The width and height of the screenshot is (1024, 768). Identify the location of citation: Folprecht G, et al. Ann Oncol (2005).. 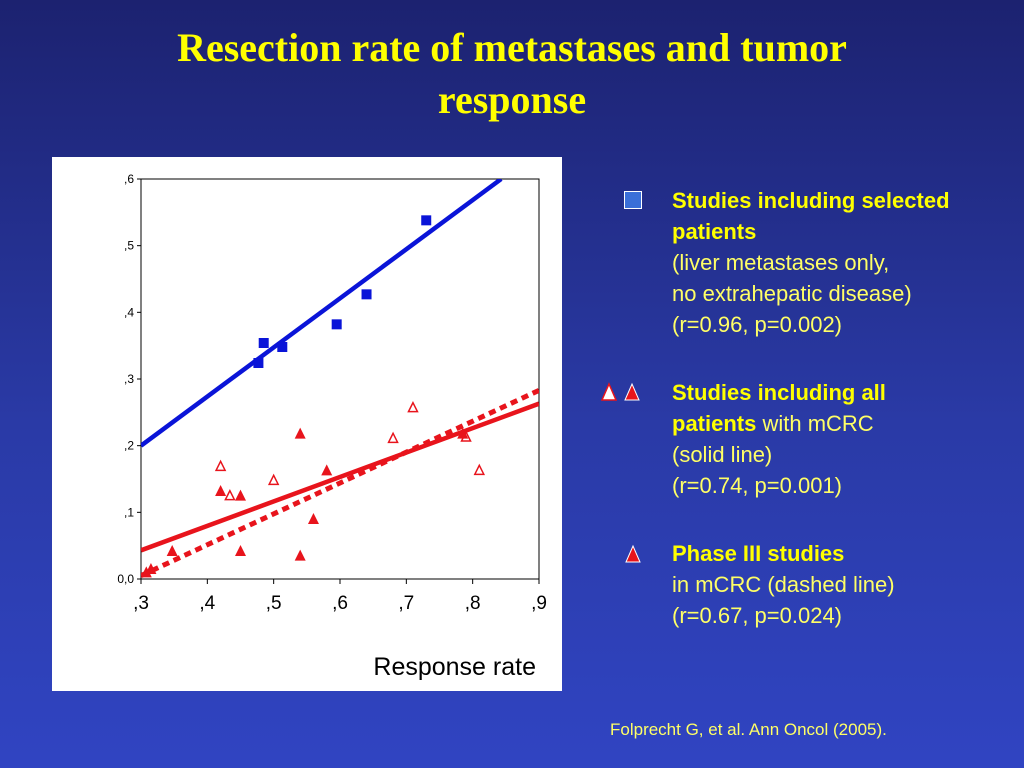
(748, 729).